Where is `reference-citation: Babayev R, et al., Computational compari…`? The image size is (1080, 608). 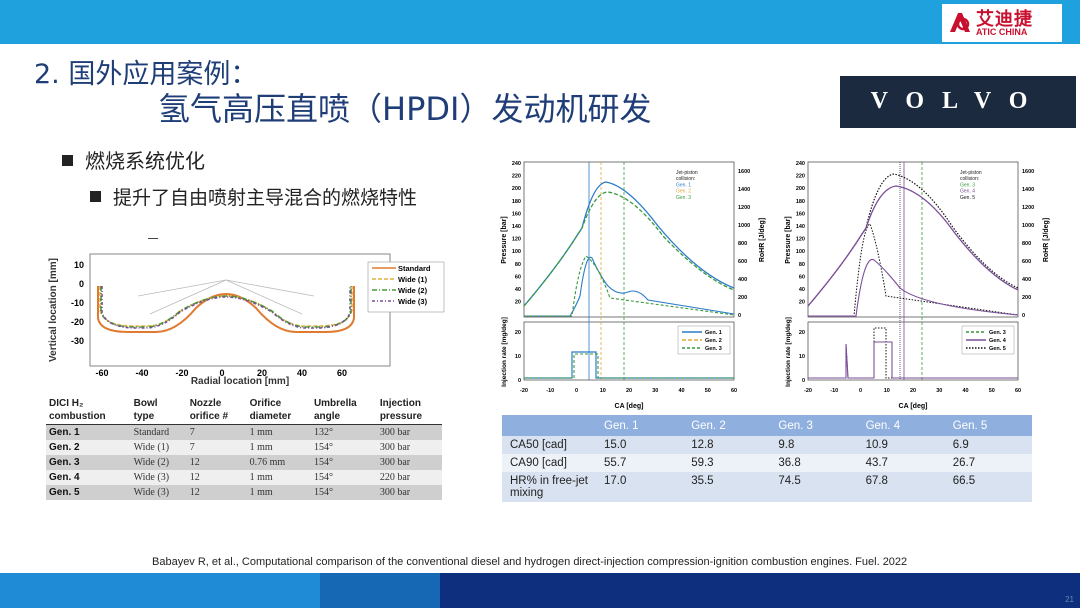 reference-citation: Babayev R, et al., Computational compari… is located at coordinates (530, 562).